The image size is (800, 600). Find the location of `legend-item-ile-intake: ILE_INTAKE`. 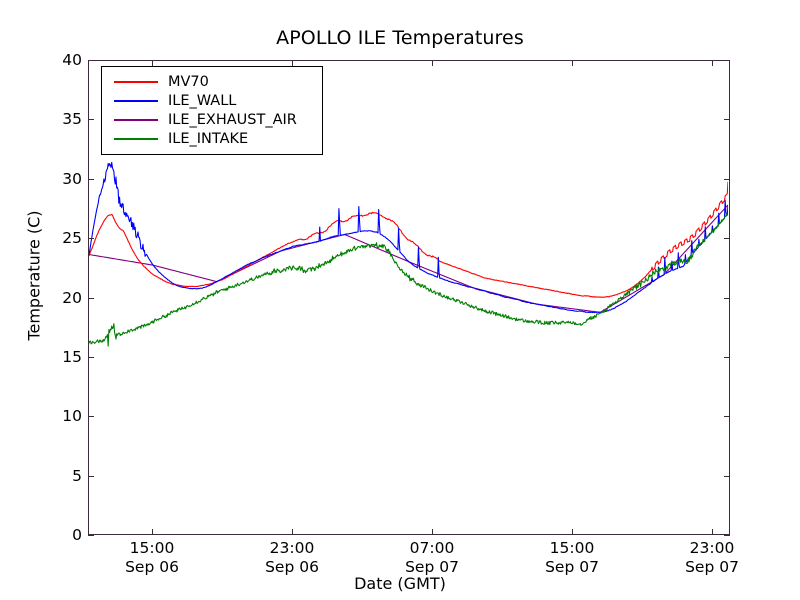

legend-item-ile-intake: ILE_INTAKE is located at coordinates (212, 138).